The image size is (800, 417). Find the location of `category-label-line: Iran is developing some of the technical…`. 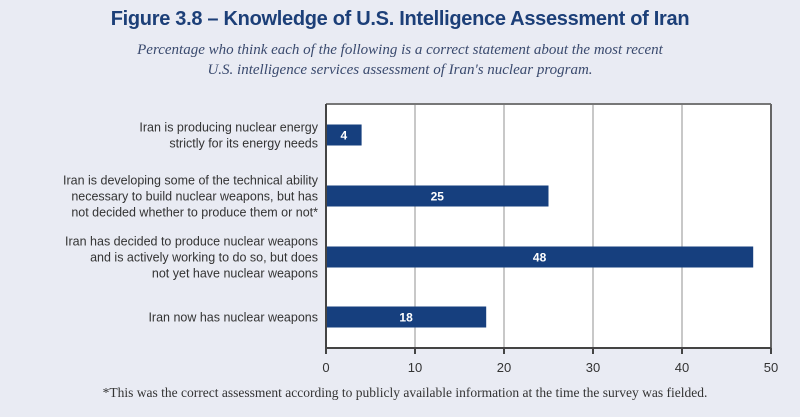

category-label-line: Iran is developing some of the technical… is located at coordinates (191, 181).